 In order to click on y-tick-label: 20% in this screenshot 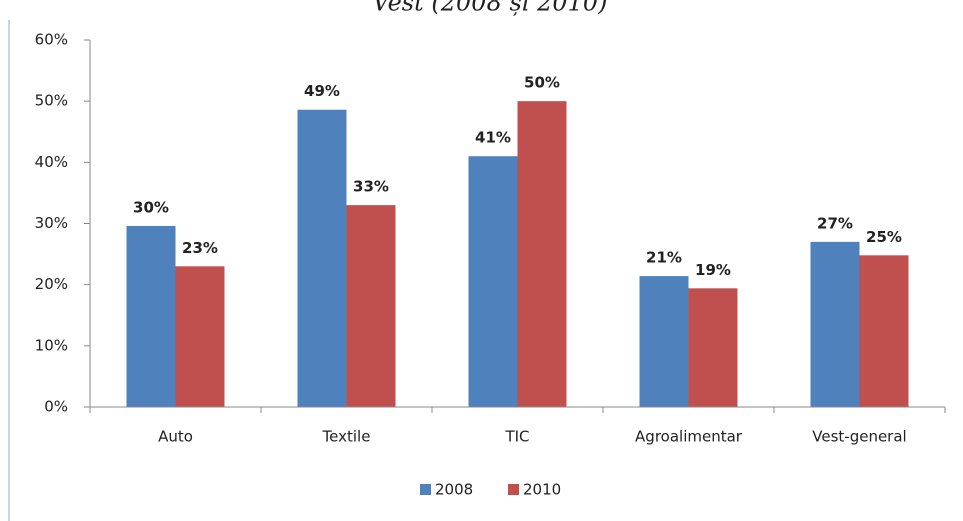, I will do `click(51, 284)`.